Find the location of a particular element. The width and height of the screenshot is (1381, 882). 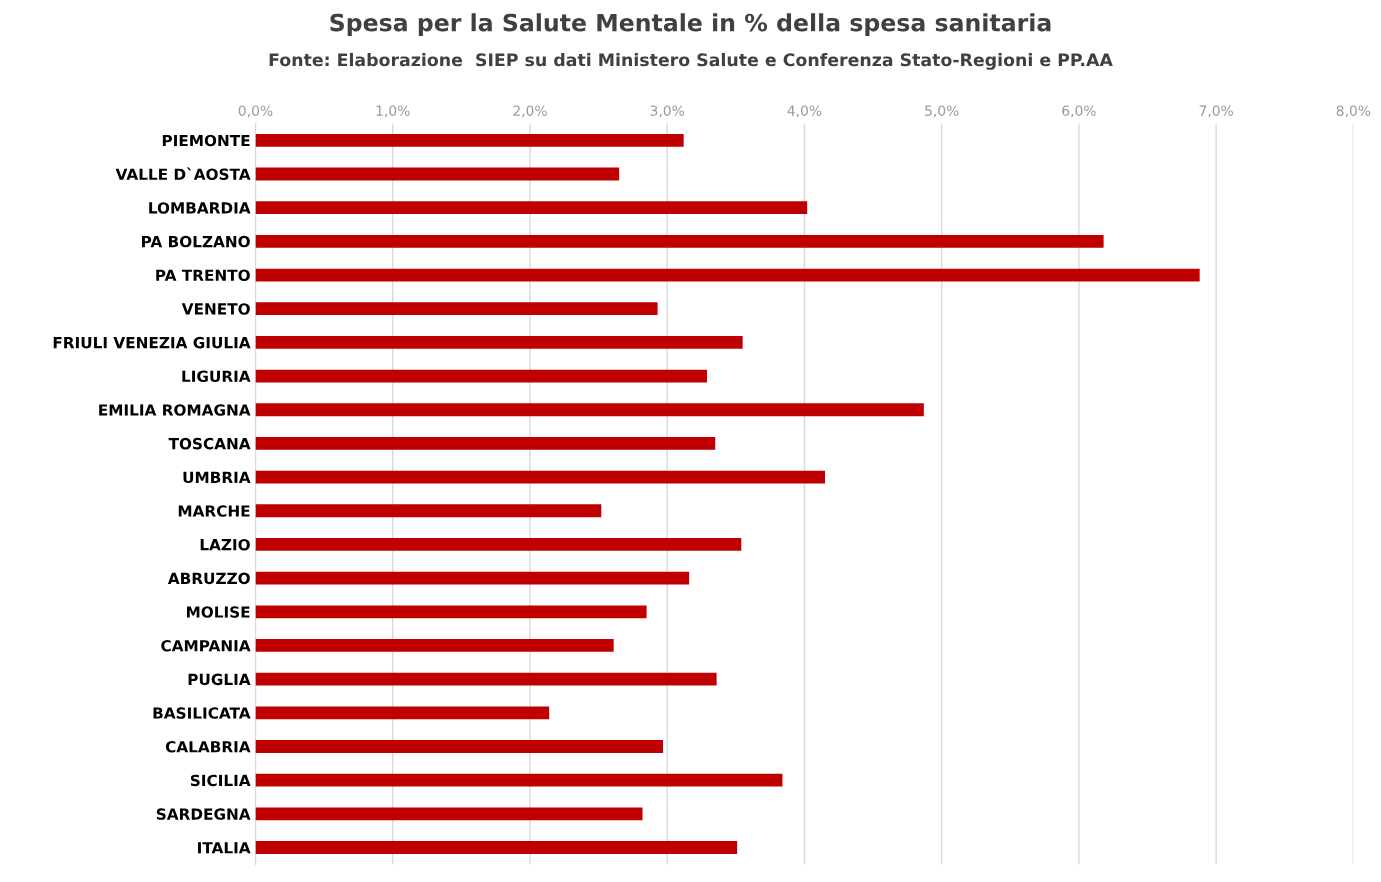

y-tick-label: PA TRENTO is located at coordinates (203, 275).